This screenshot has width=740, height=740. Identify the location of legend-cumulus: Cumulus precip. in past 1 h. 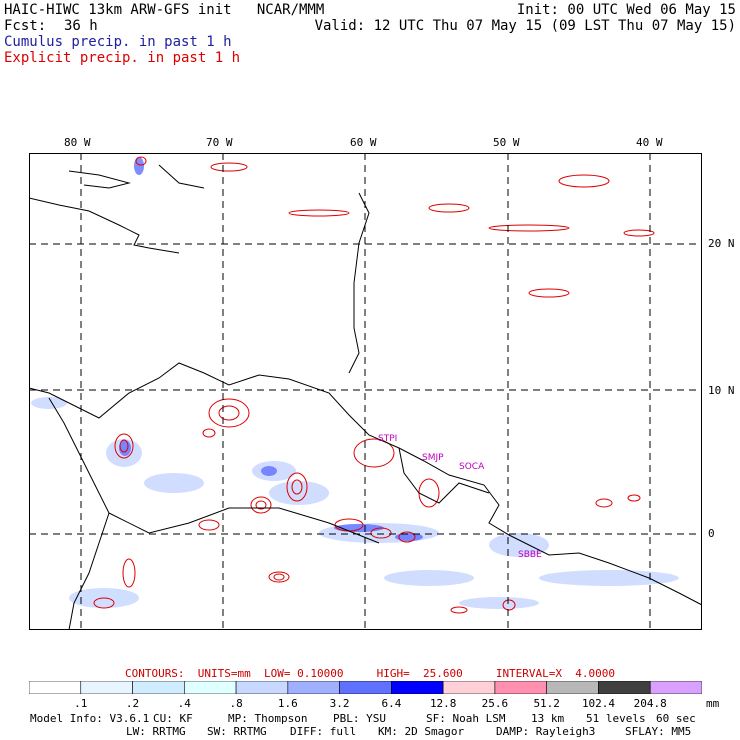
(118, 42).